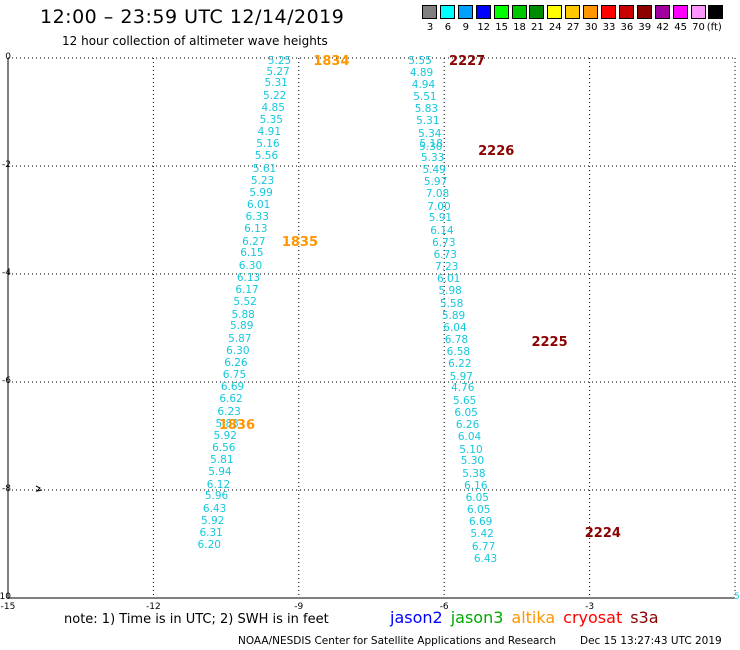 The height and width of the screenshot is (650, 740). I want to click on pass-time-label: 2227, so click(467, 61).